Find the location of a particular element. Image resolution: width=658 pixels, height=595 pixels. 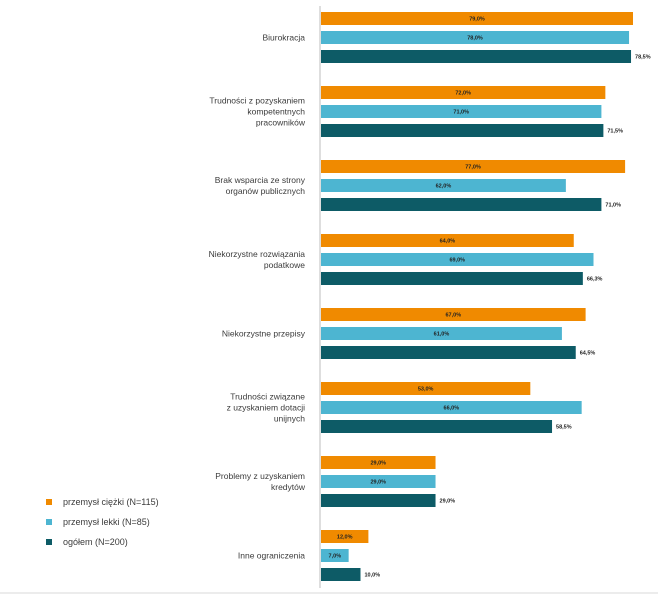

category-label-line: Problemy z uzyskaniem is located at coordinates (260, 476).